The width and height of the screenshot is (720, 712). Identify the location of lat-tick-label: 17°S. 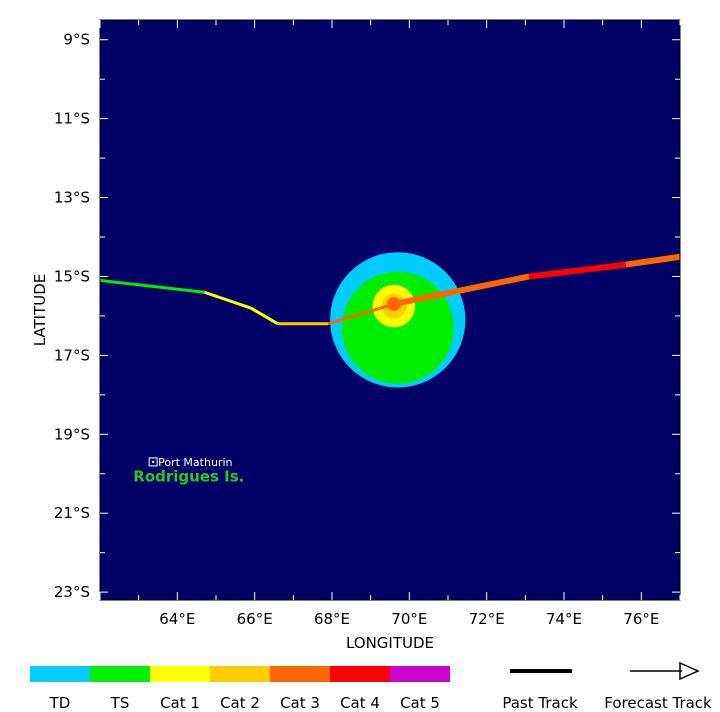
(72, 355).